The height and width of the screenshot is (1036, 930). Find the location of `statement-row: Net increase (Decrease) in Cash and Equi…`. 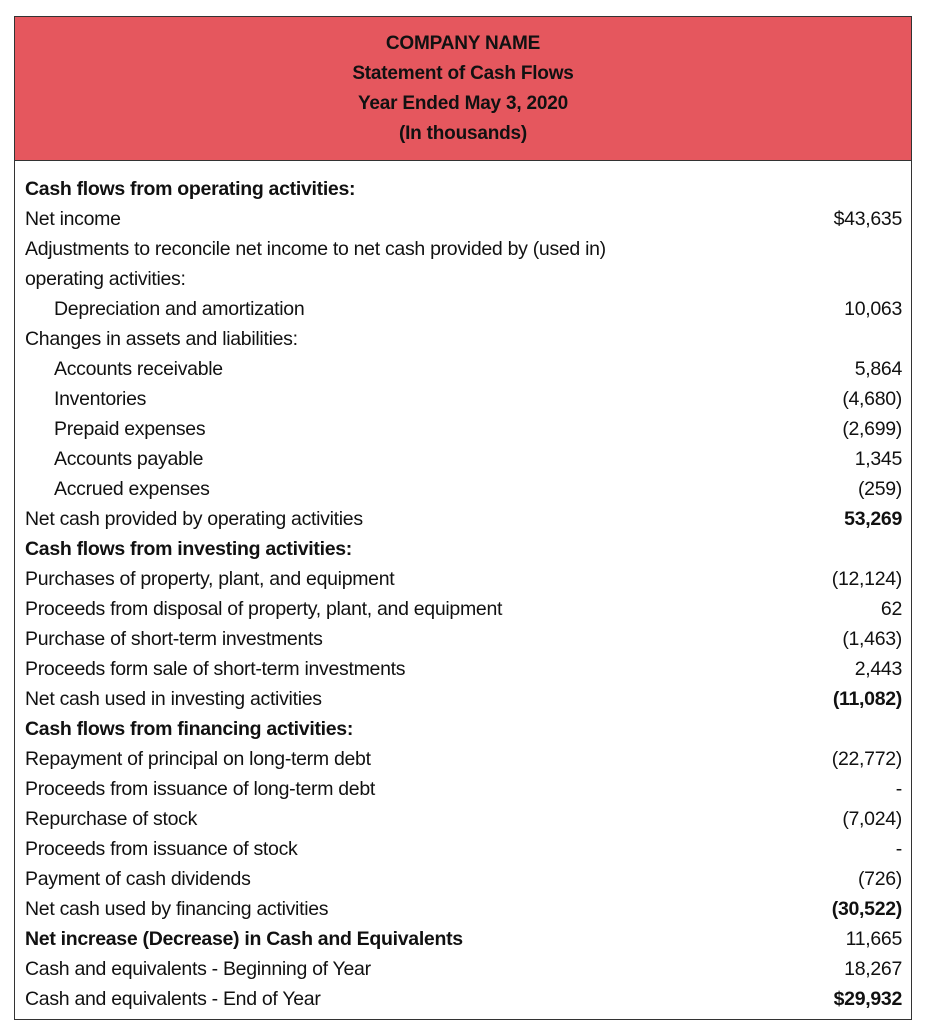

statement-row: Net increase (Decrease) in Cash and Equi… is located at coordinates (463, 939).